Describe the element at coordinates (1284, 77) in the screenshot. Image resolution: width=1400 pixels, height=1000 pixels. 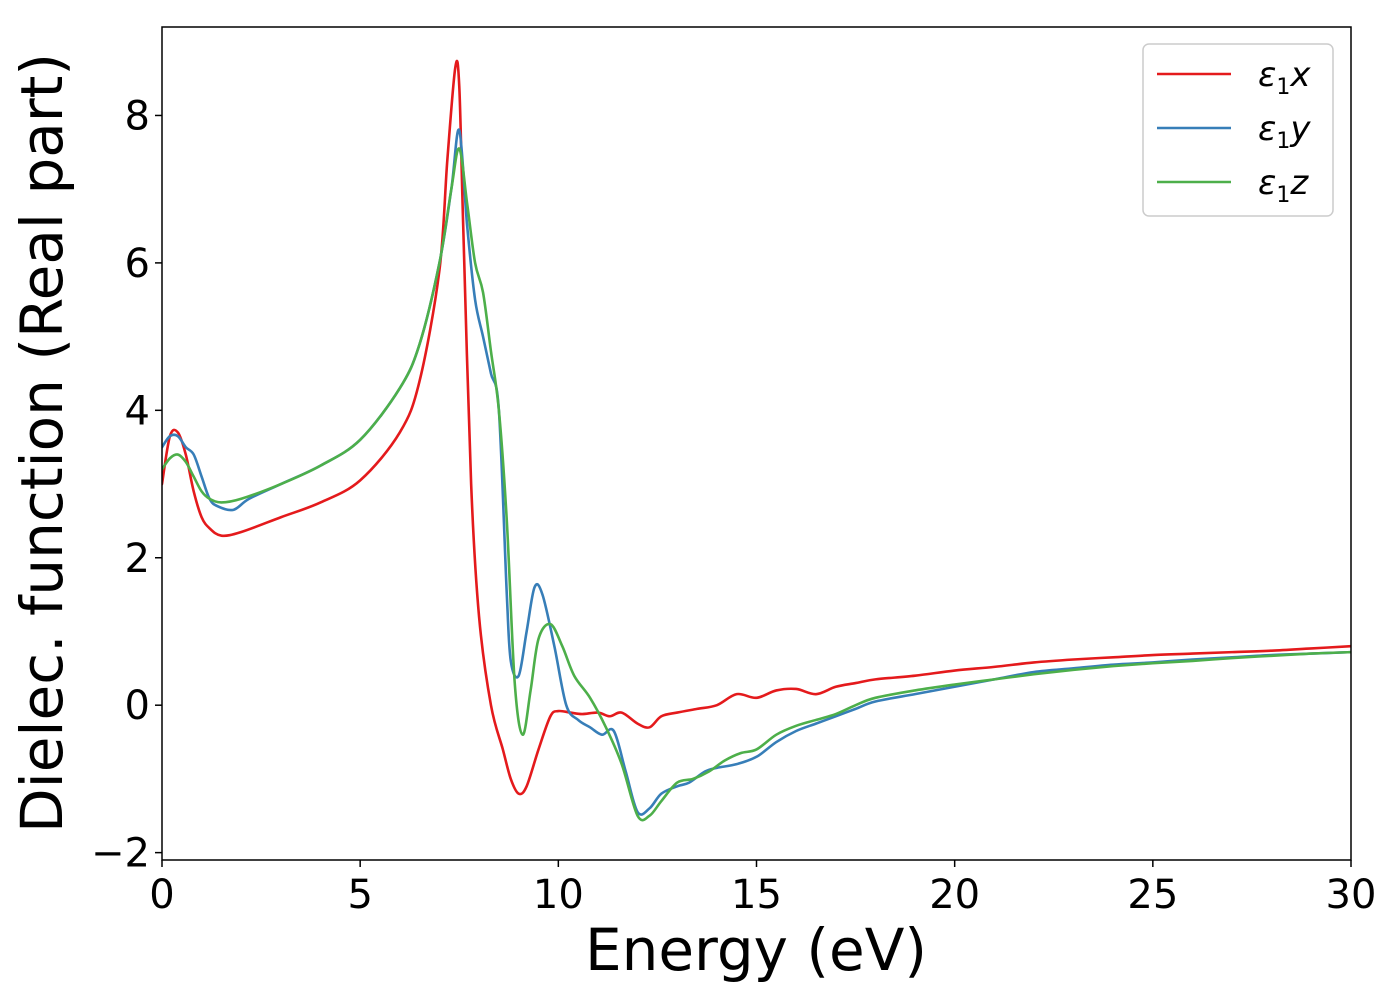
I see `legend-label-x: ε1x` at that location.